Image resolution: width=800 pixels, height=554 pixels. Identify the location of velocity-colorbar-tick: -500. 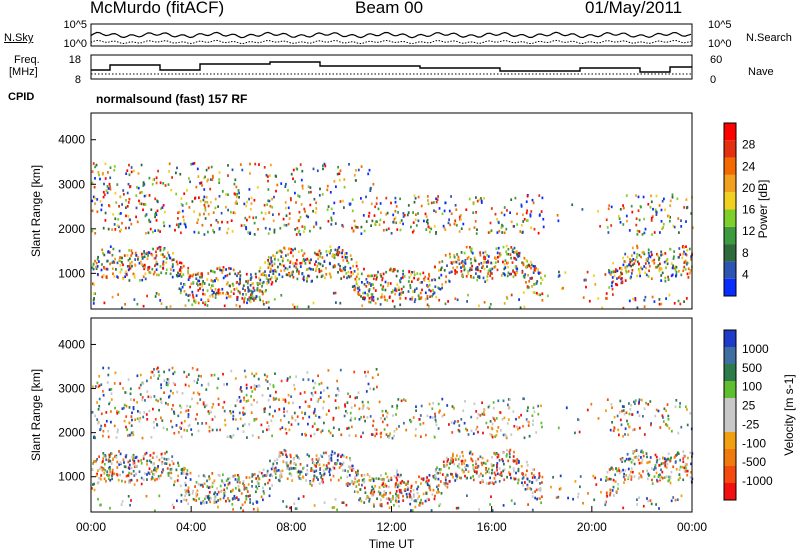
(754, 462).